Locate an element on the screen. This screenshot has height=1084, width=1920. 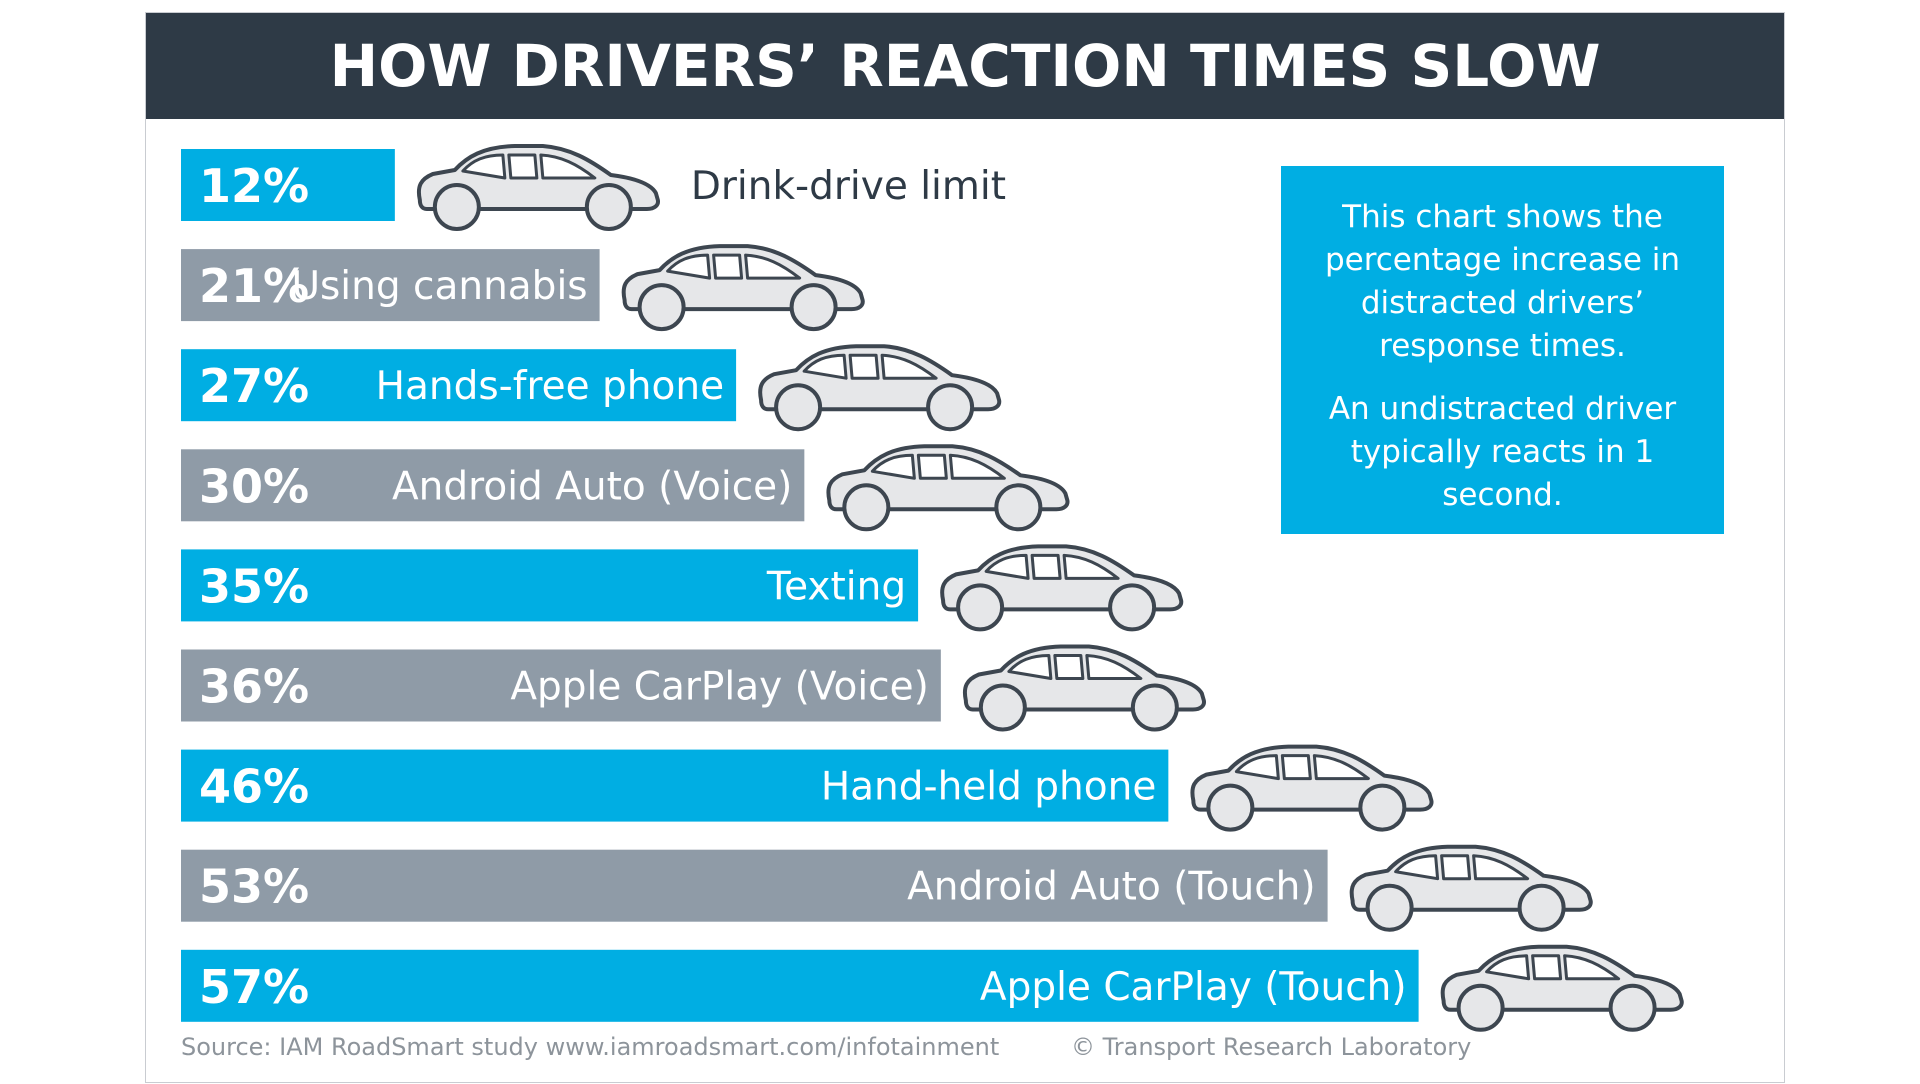
bar-row: 21%Using cannabis is located at coordinates (523, 288).